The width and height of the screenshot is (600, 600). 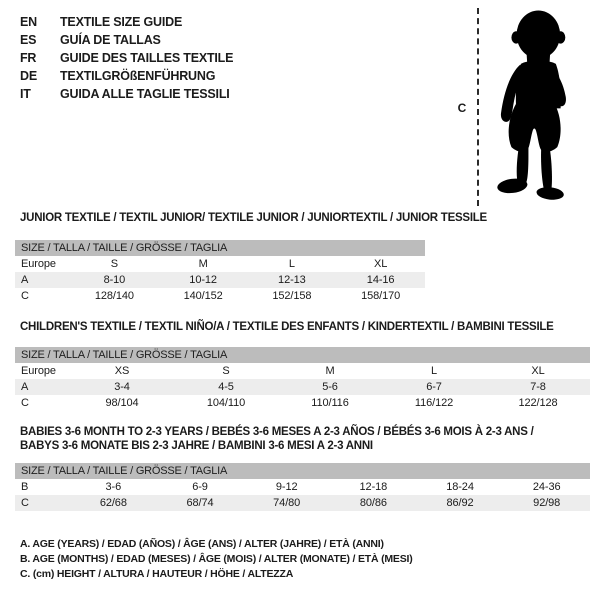 I want to click on age-cell: 10-12, so click(x=203, y=280).